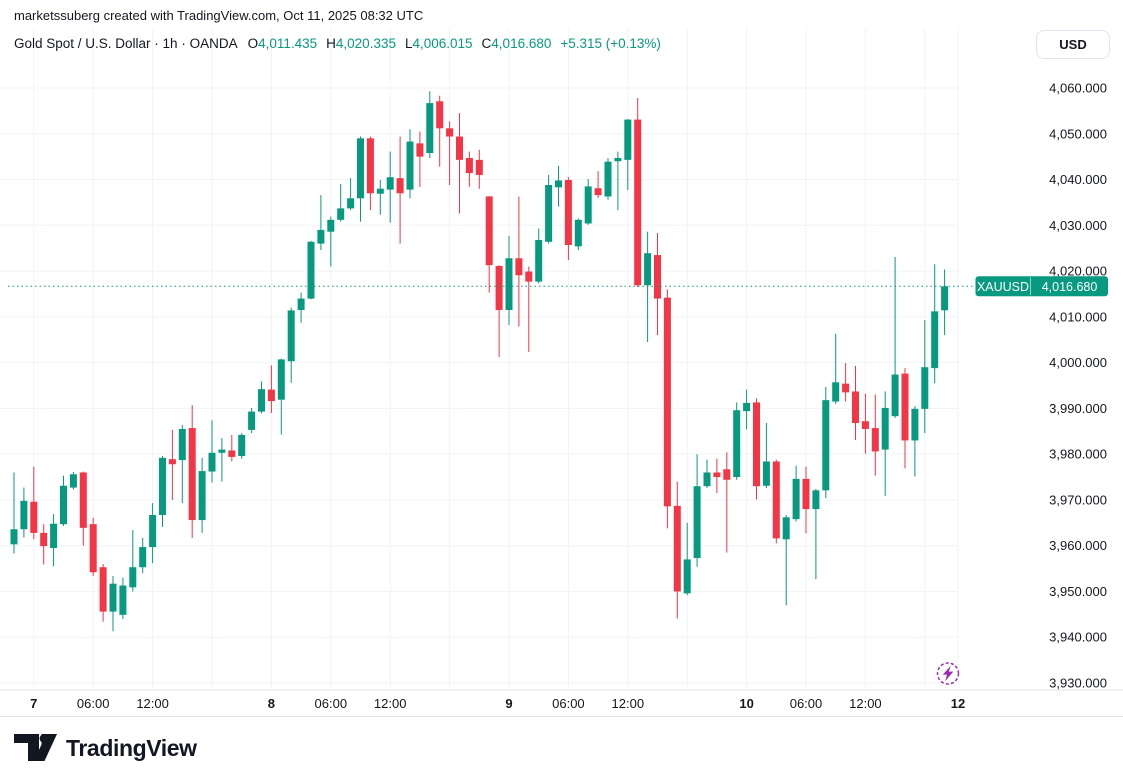 The height and width of the screenshot is (776, 1123). Describe the element at coordinates (561, 703) in the screenshot. I see `time-axis` at that location.